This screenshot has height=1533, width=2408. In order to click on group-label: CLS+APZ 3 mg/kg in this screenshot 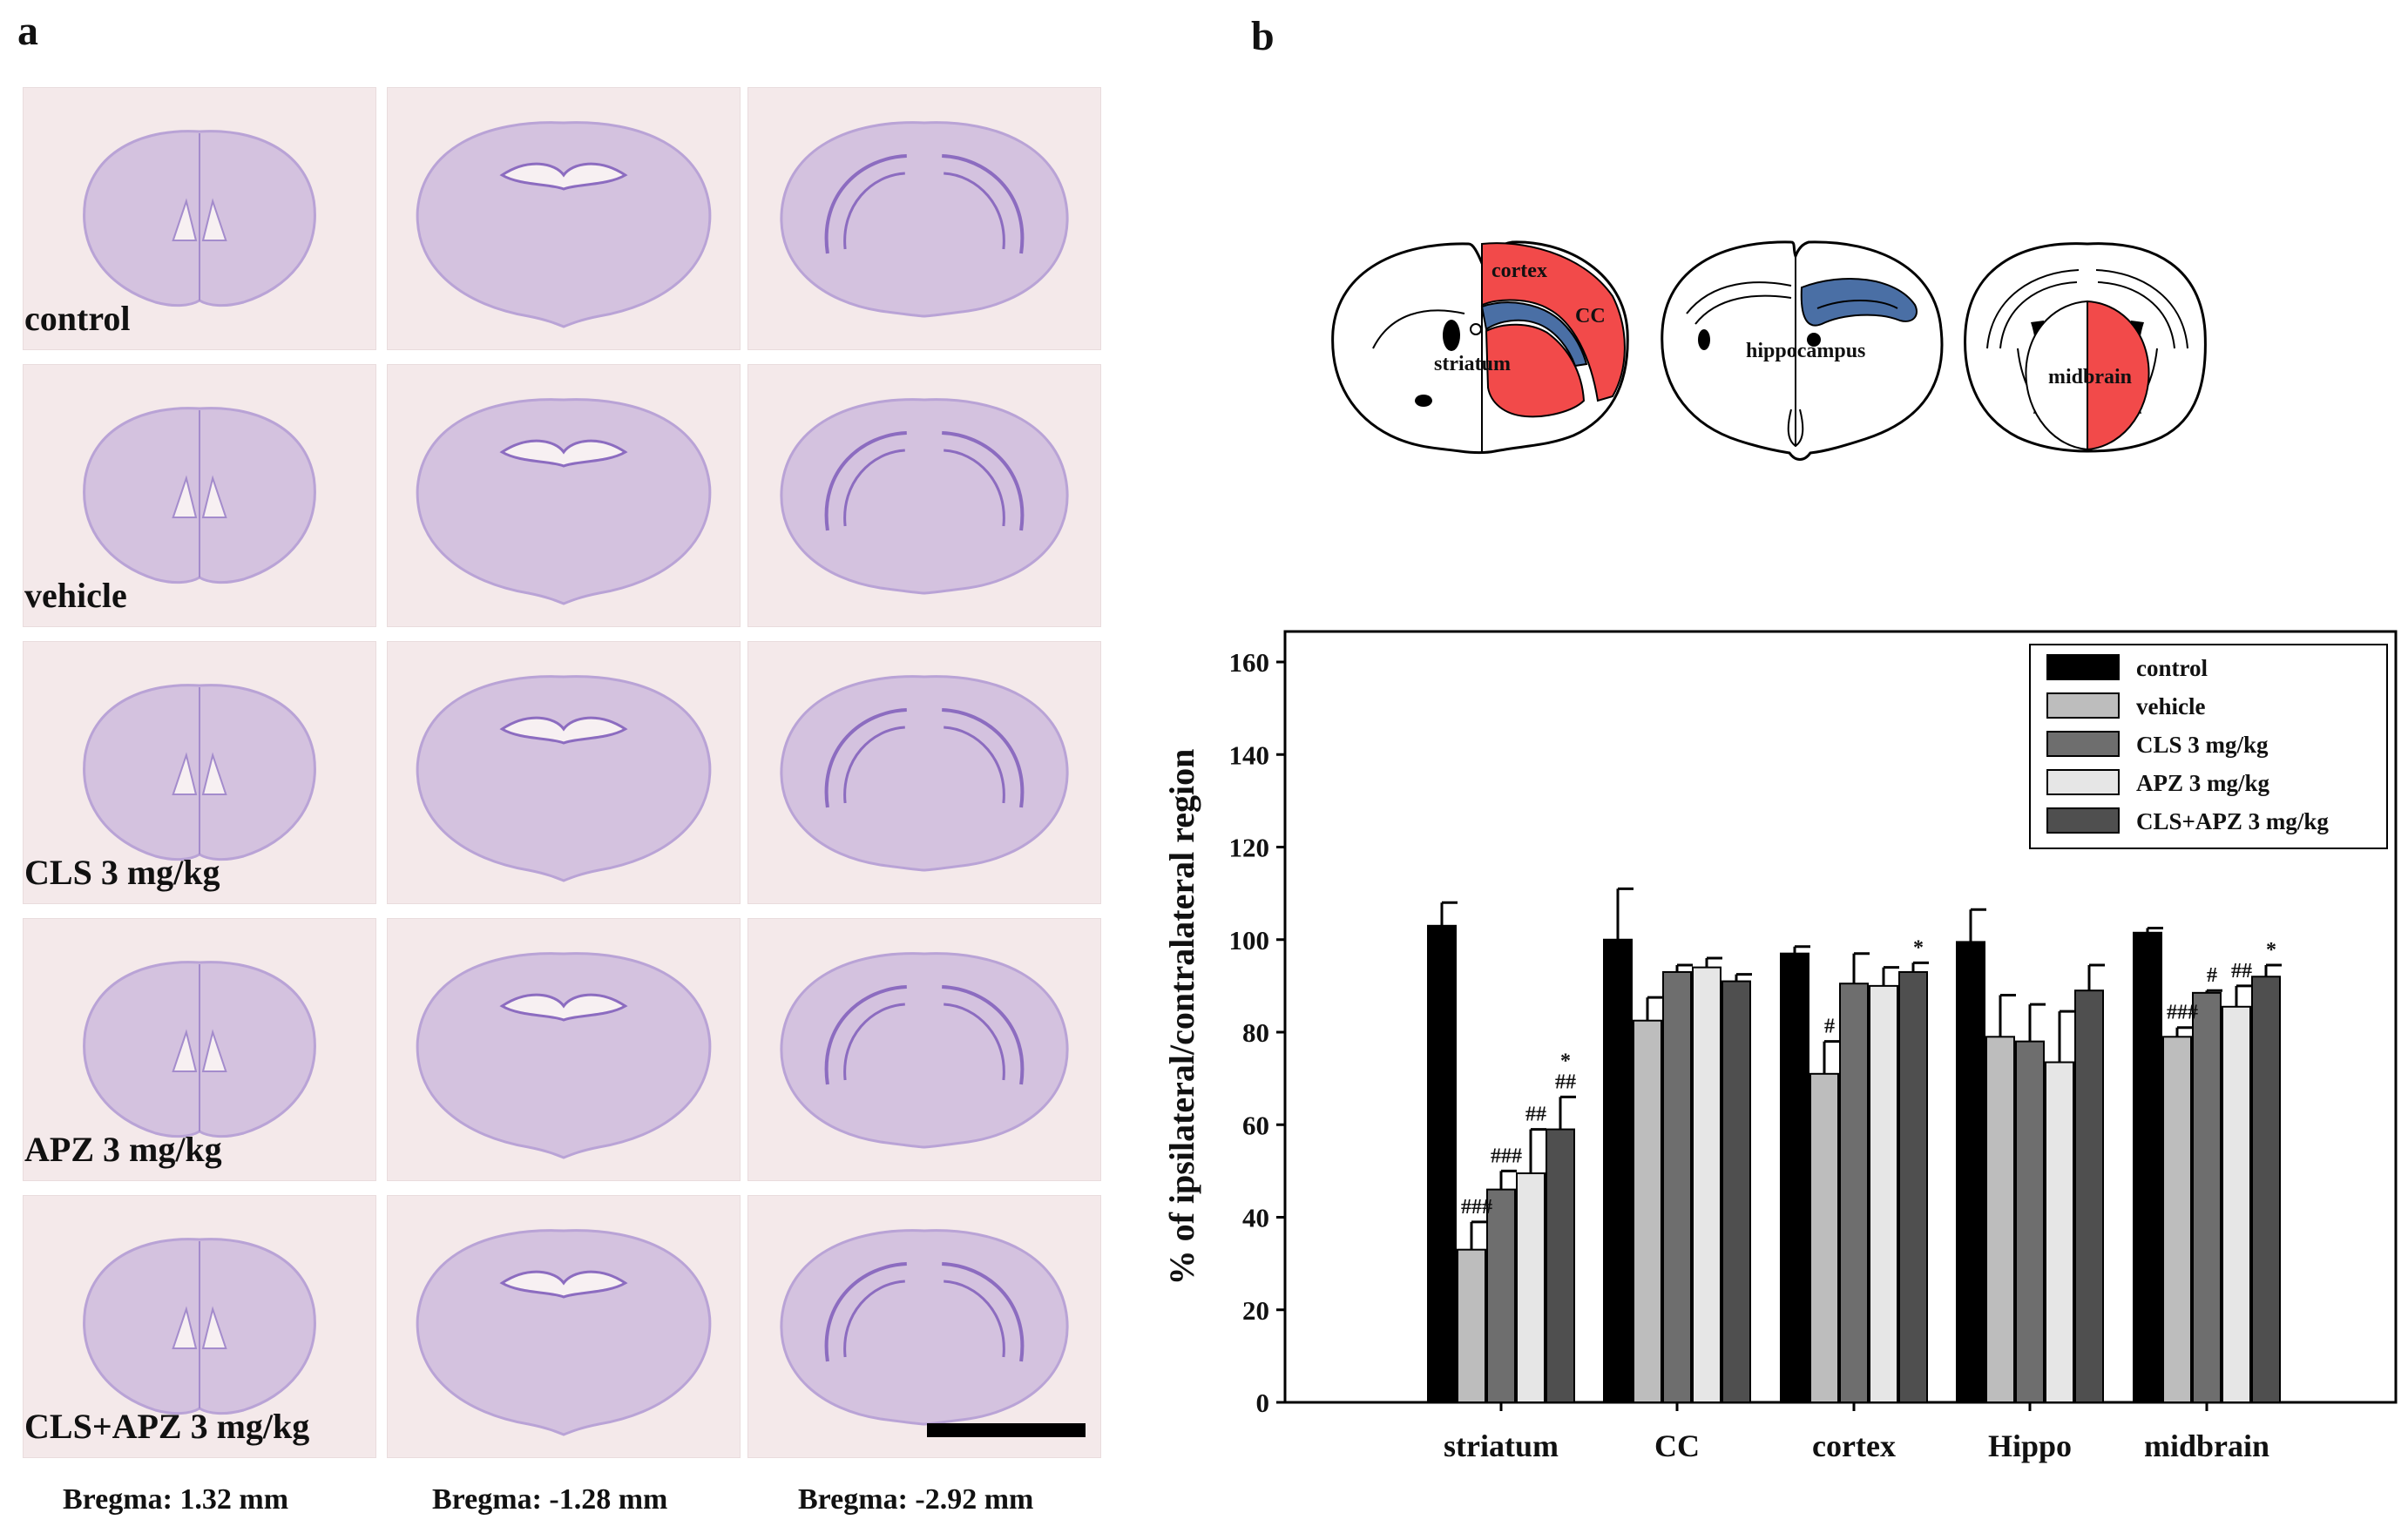, I will do `click(167, 1426)`.